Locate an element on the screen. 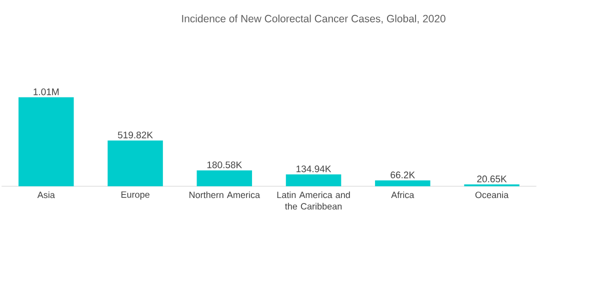 The width and height of the screenshot is (600, 288). x-tick-label: Oceania is located at coordinates (492, 194).